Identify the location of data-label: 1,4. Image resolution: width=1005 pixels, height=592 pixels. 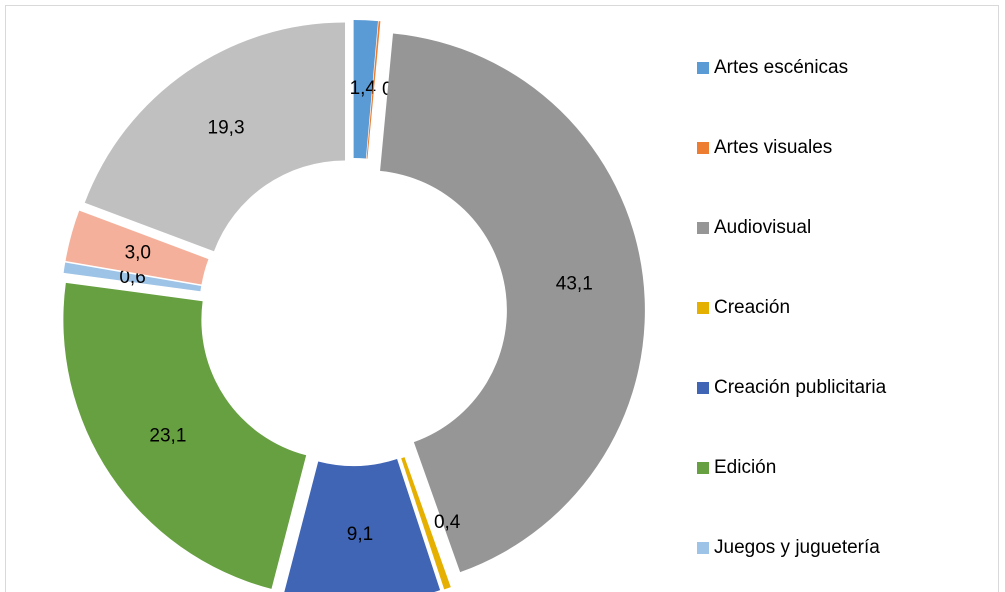
(363, 88).